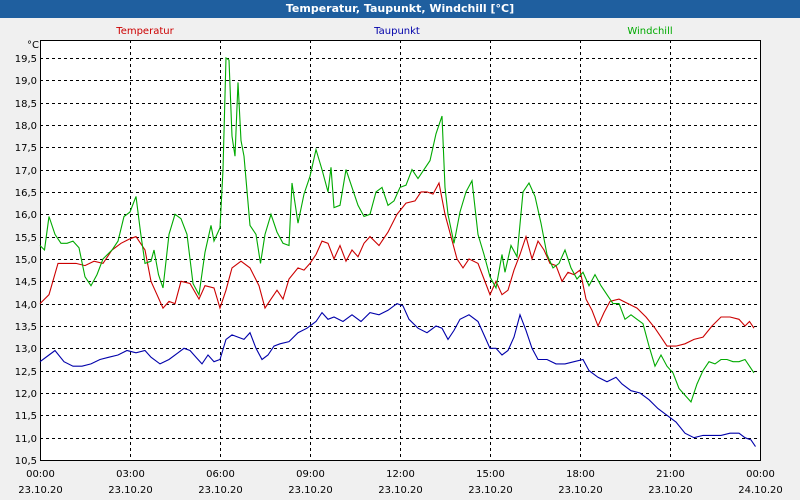  Describe the element at coordinates (649, 31) in the screenshot. I see `legend-windchill: Windchill` at that location.